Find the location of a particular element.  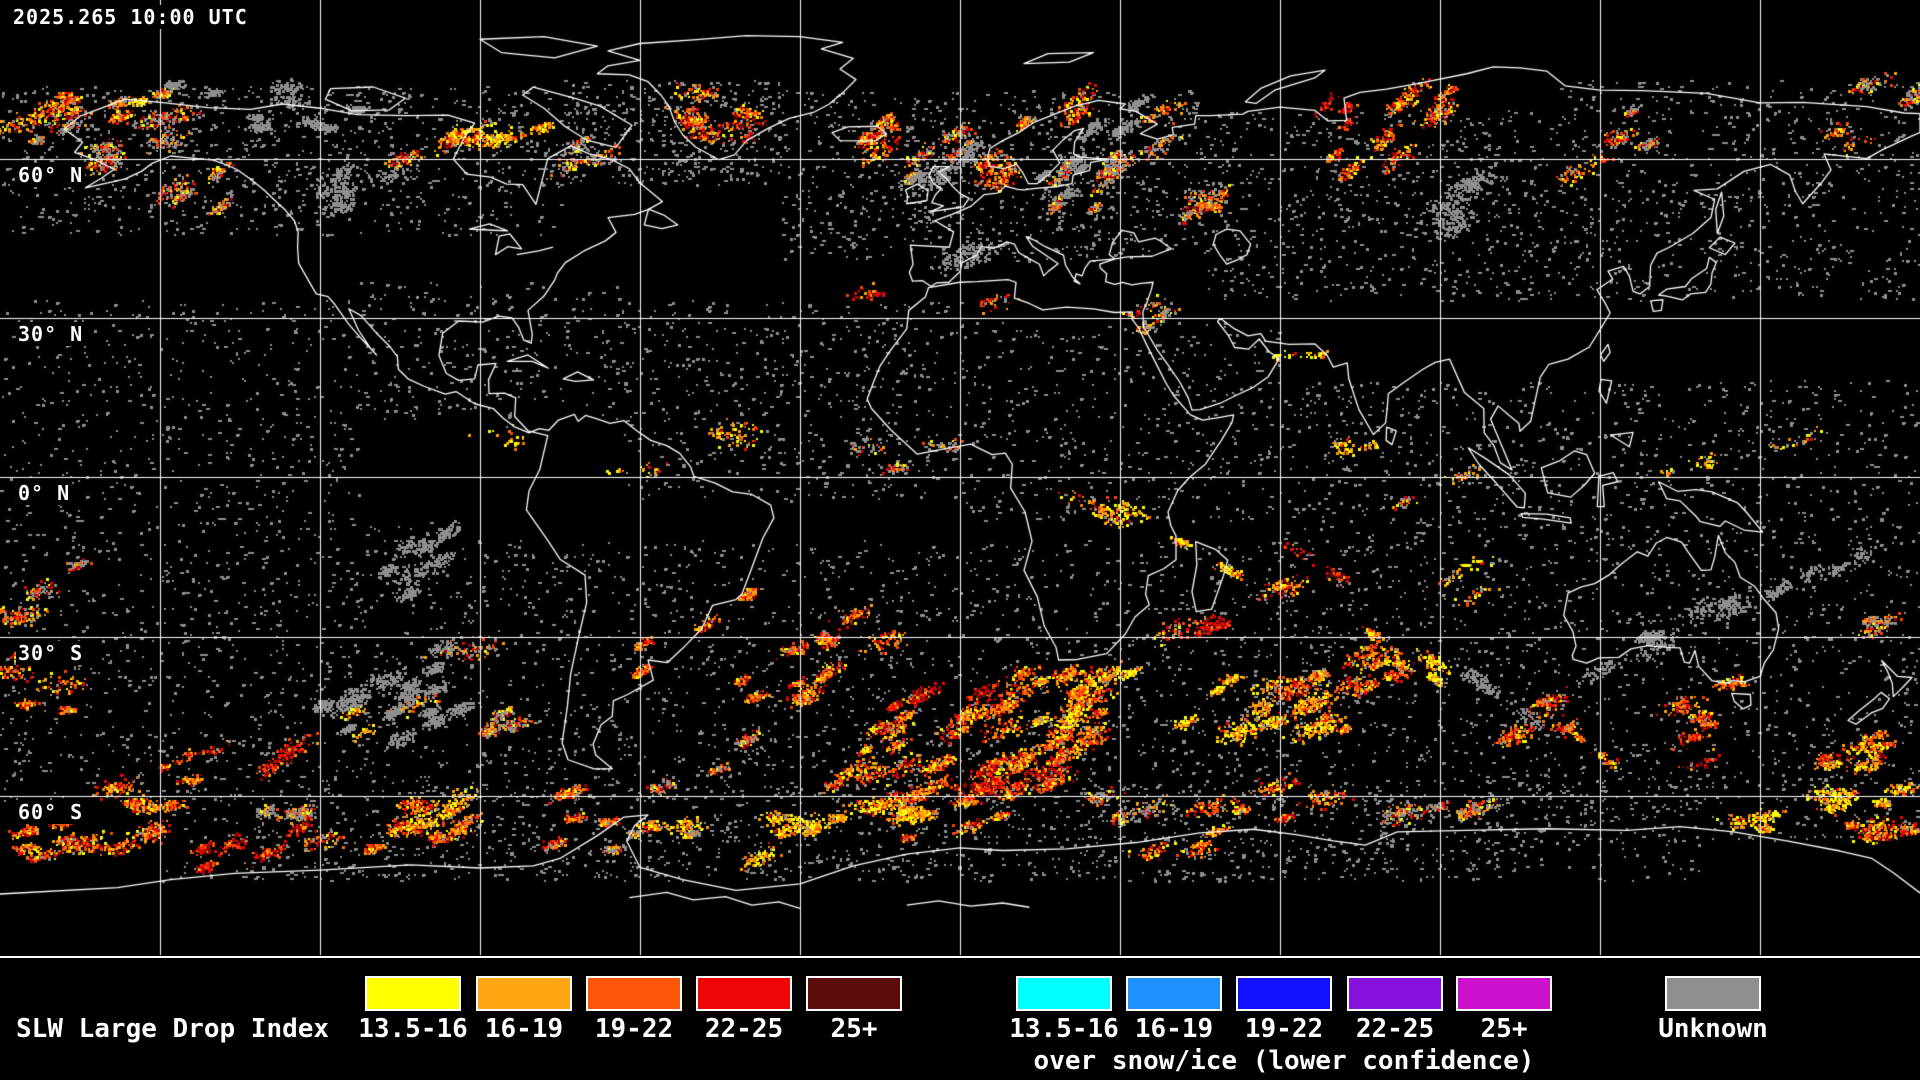

slw-range-label: 22-25 is located at coordinates (744, 1029).